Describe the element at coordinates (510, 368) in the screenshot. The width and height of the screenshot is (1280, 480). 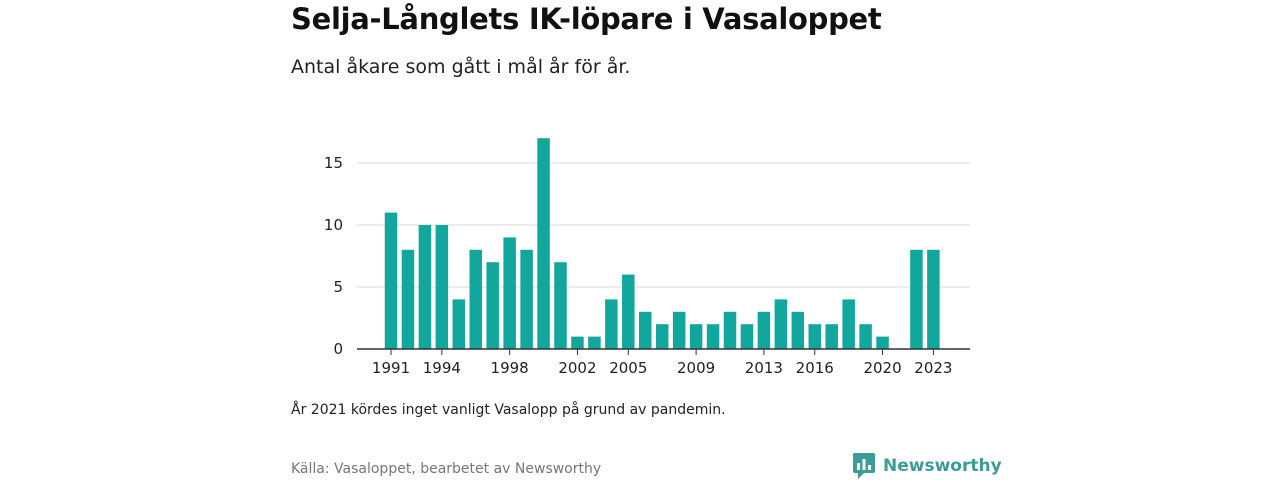
I see `x-tick-label: 1998` at that location.